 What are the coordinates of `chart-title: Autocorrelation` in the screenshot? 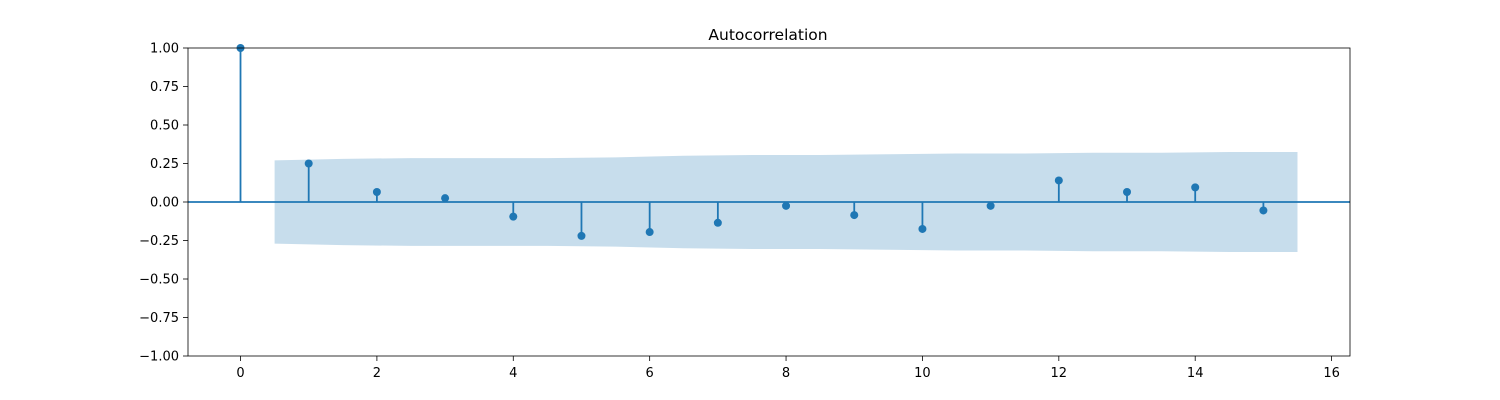 It's located at (767, 35).